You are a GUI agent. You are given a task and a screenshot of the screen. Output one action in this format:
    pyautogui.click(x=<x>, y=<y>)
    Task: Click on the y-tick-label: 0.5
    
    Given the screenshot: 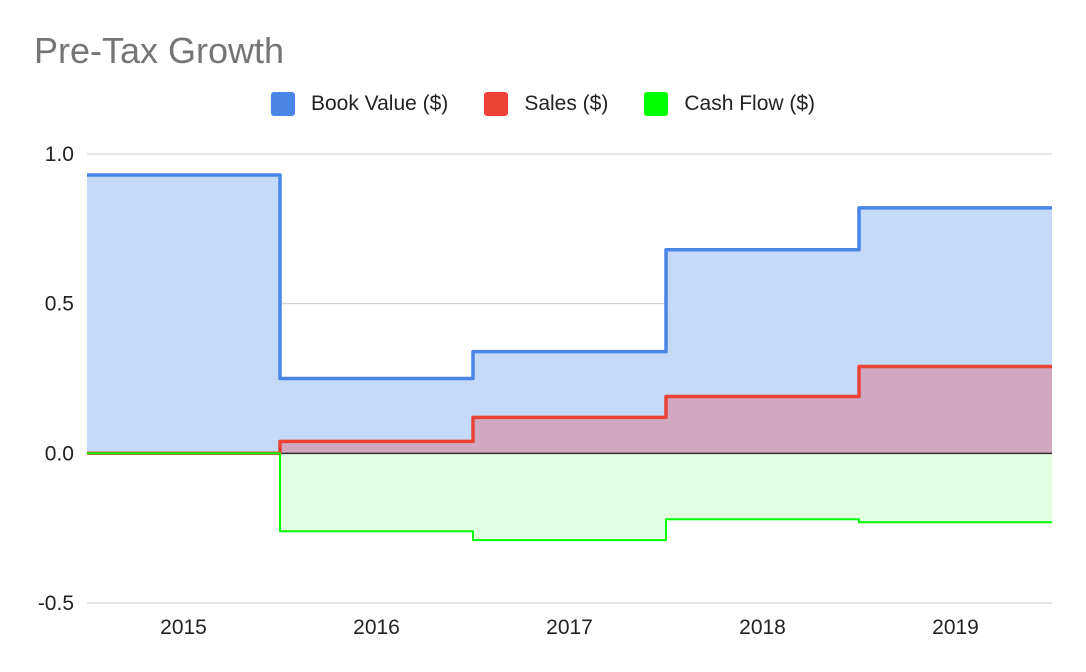 What is the action you would take?
    pyautogui.click(x=59, y=304)
    